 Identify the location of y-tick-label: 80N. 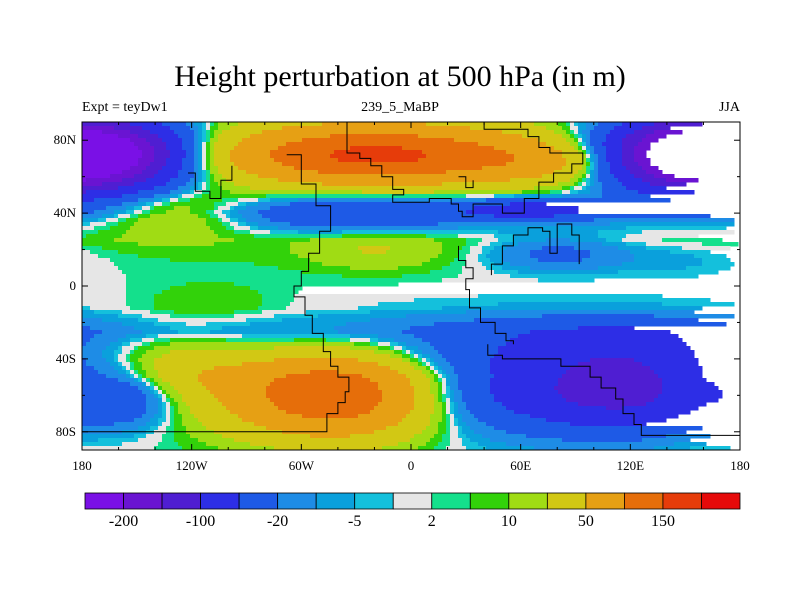
(65, 139).